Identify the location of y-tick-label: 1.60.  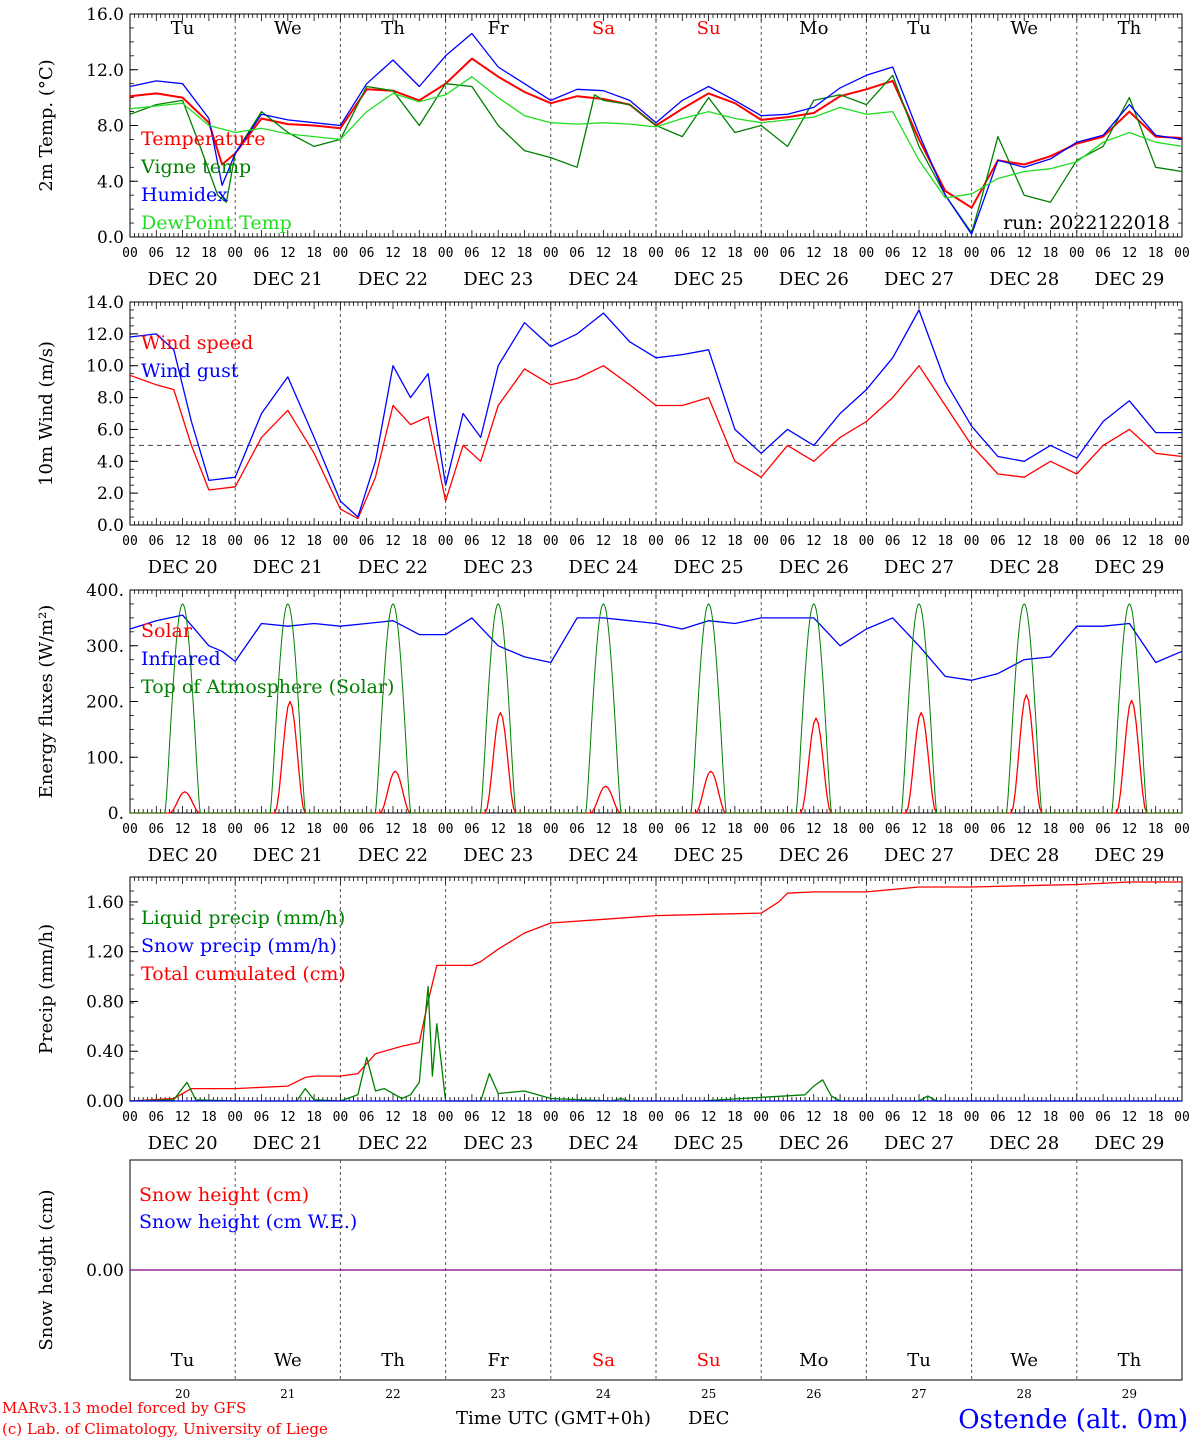
(105, 903).